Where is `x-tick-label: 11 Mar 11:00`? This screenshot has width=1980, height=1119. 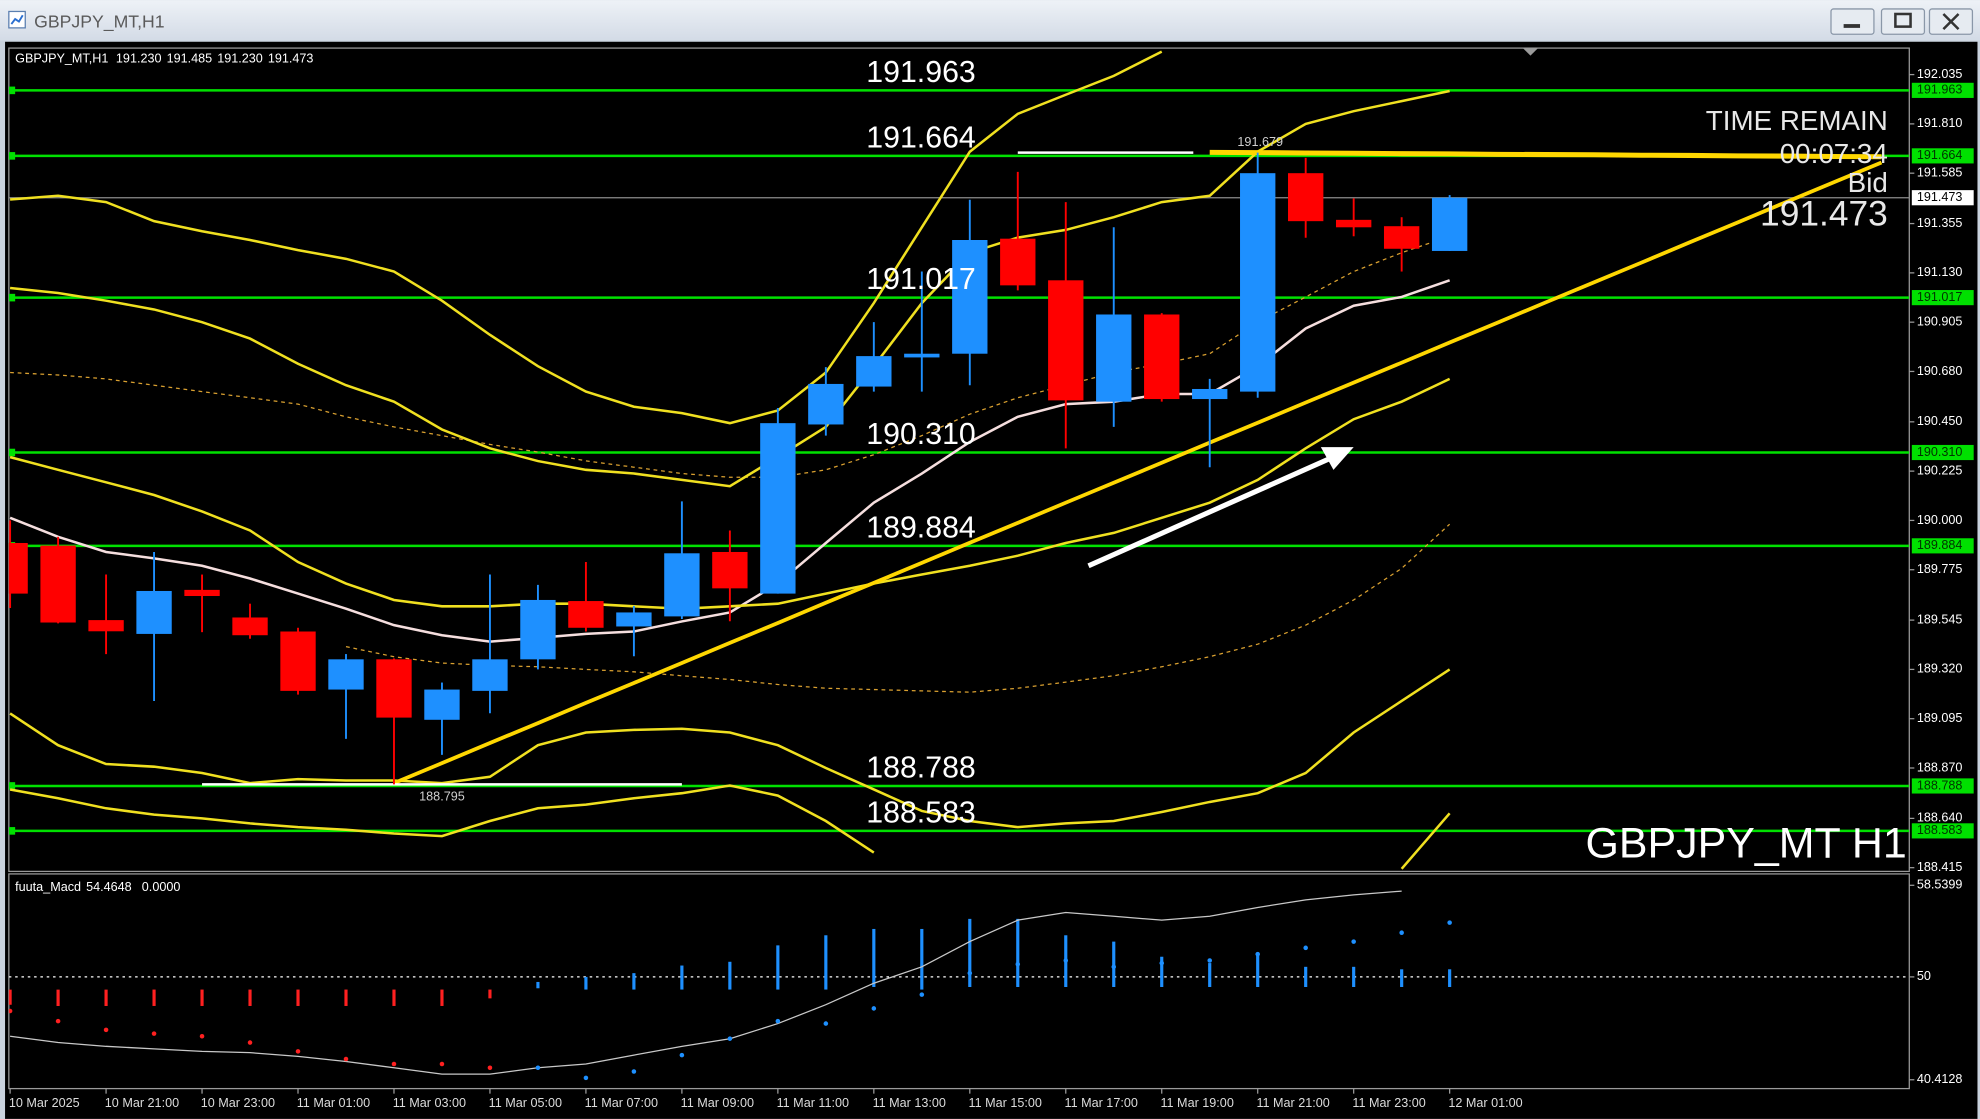 x-tick-label: 11 Mar 11:00 is located at coordinates (813, 1103).